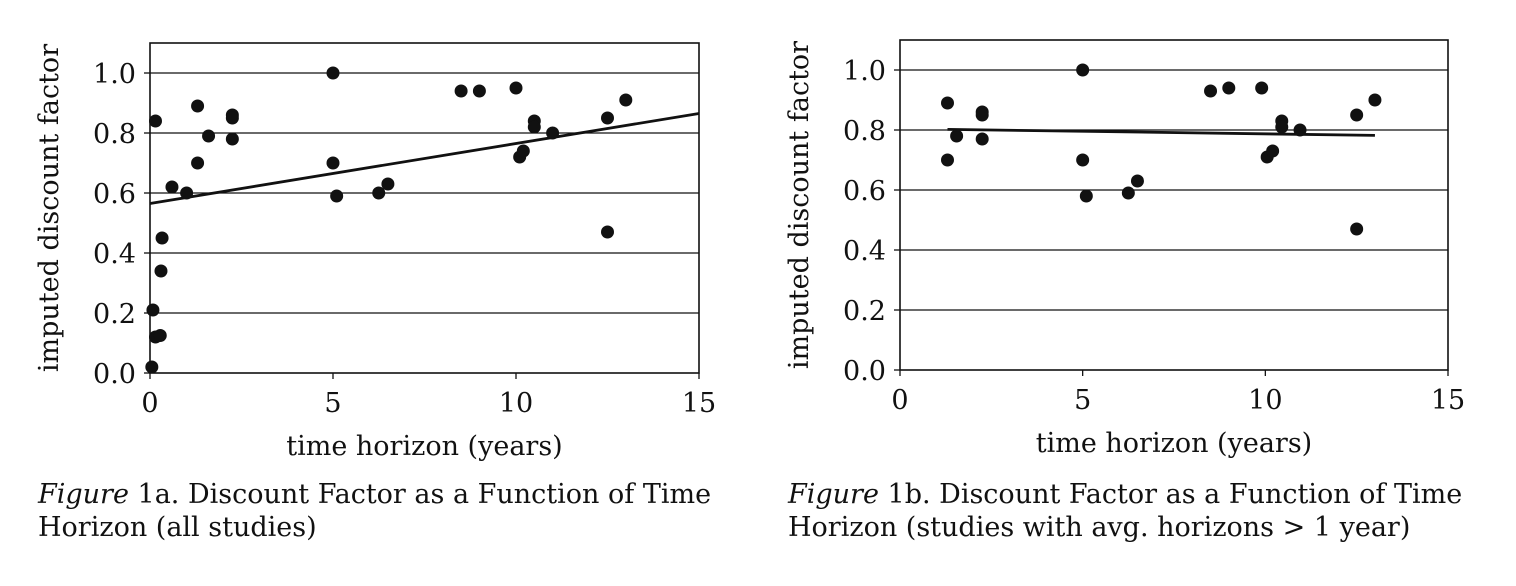  What do you see at coordinates (177, 527) in the screenshot?
I see `caption-line-2: Horizon (all studies)` at bounding box center [177, 527].